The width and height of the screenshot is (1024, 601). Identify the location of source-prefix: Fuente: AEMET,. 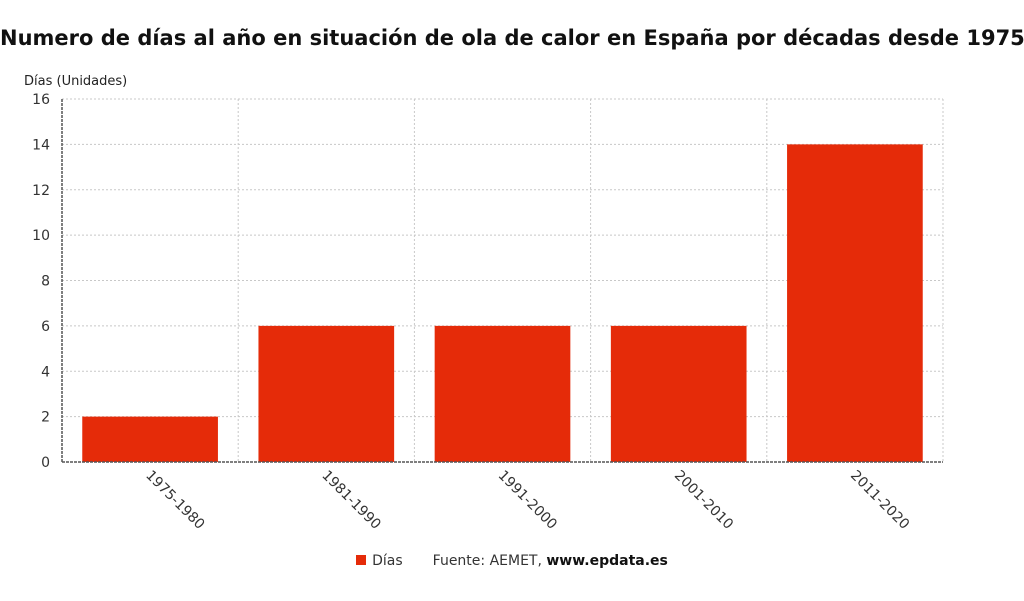
(487, 561).